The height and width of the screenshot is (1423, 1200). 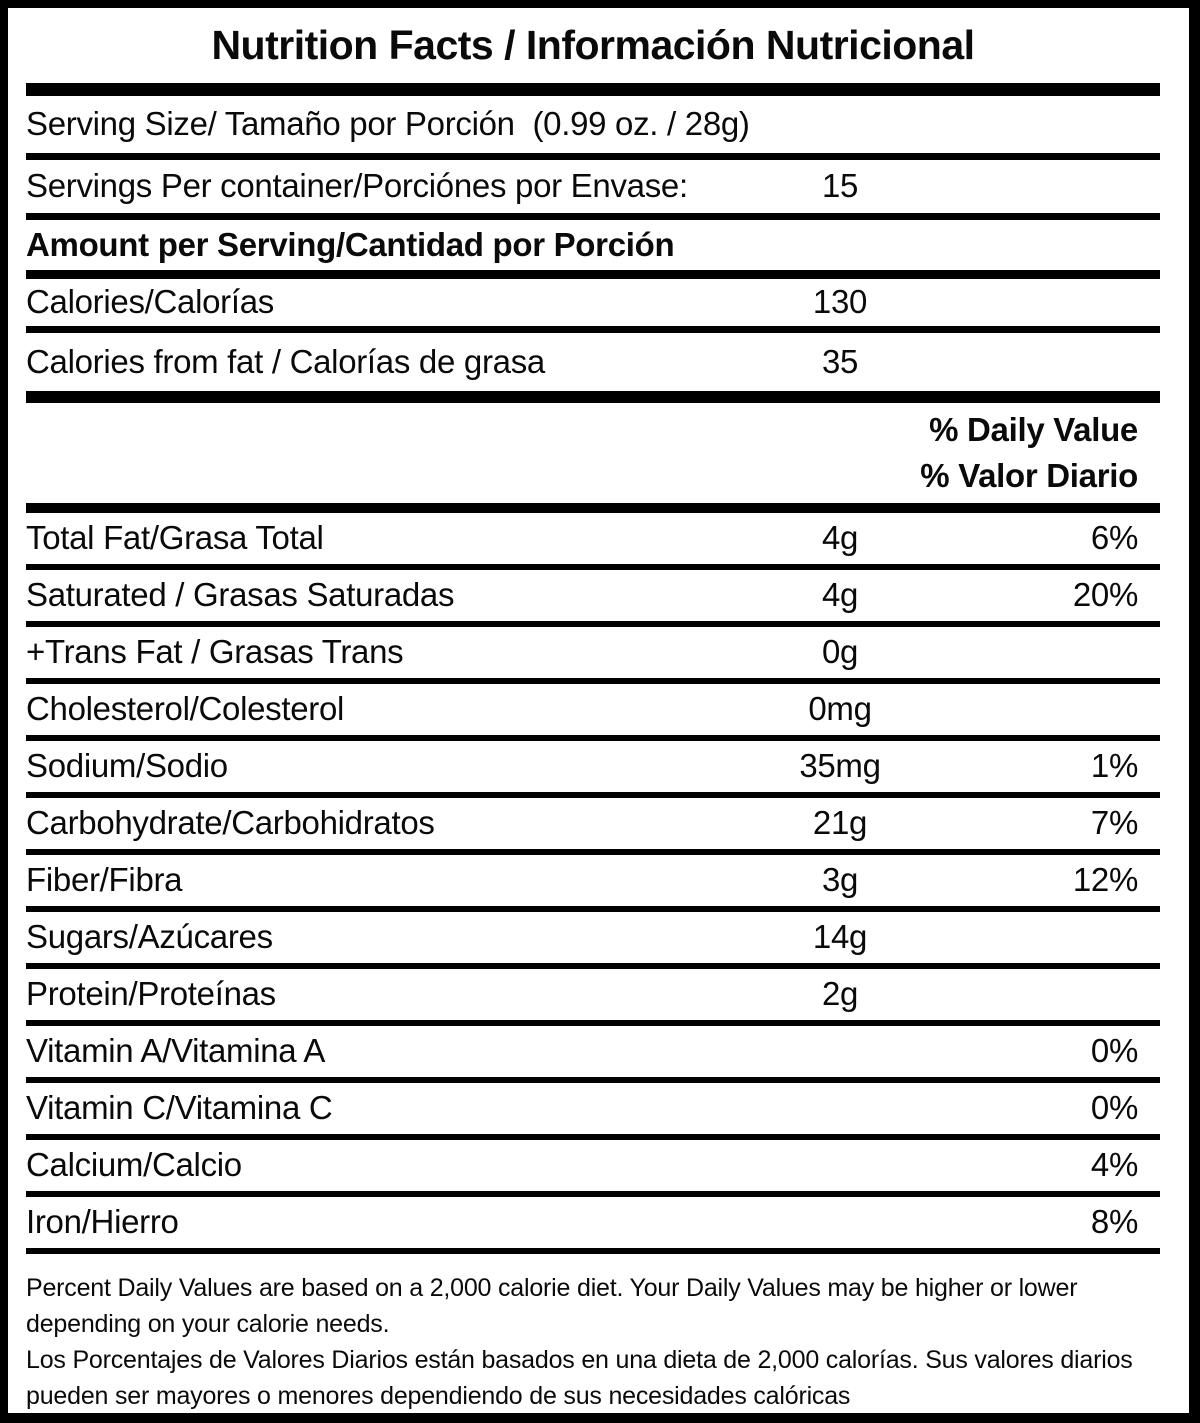 I want to click on calories-from-fat-row: Calories from fat / Calorías de grasa 35, so click(x=593, y=368).